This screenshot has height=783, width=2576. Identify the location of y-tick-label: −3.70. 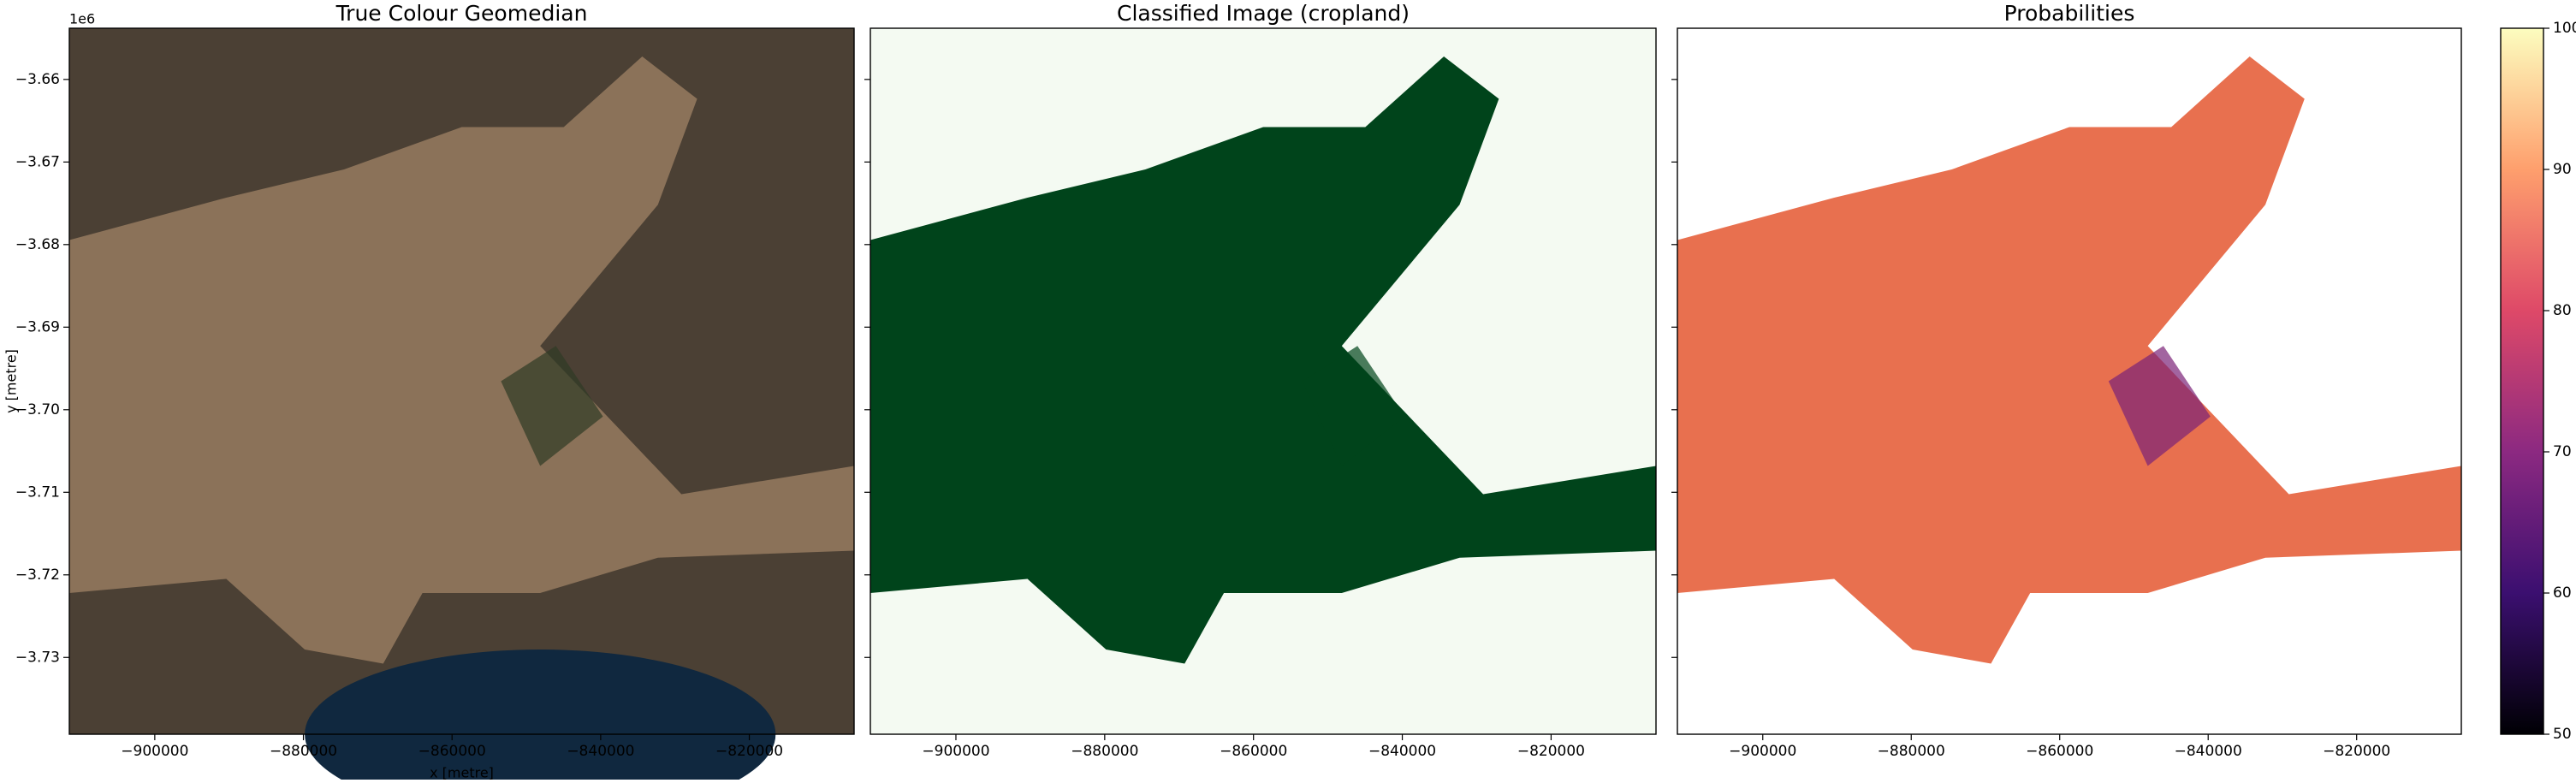
(37, 410).